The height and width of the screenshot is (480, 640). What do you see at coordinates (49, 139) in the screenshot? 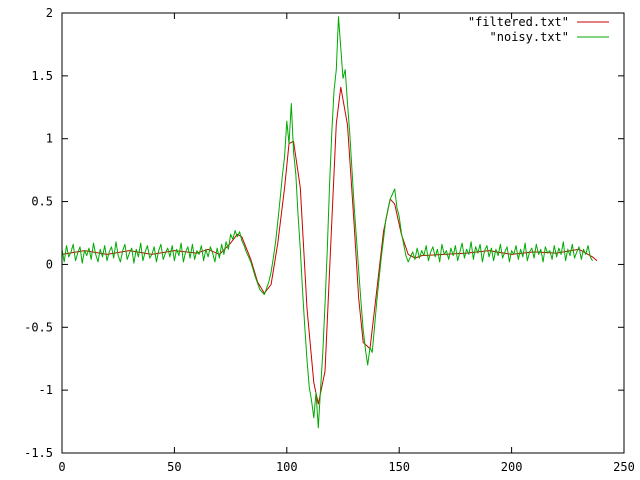
I see `y-tick-label: 1` at bounding box center [49, 139].